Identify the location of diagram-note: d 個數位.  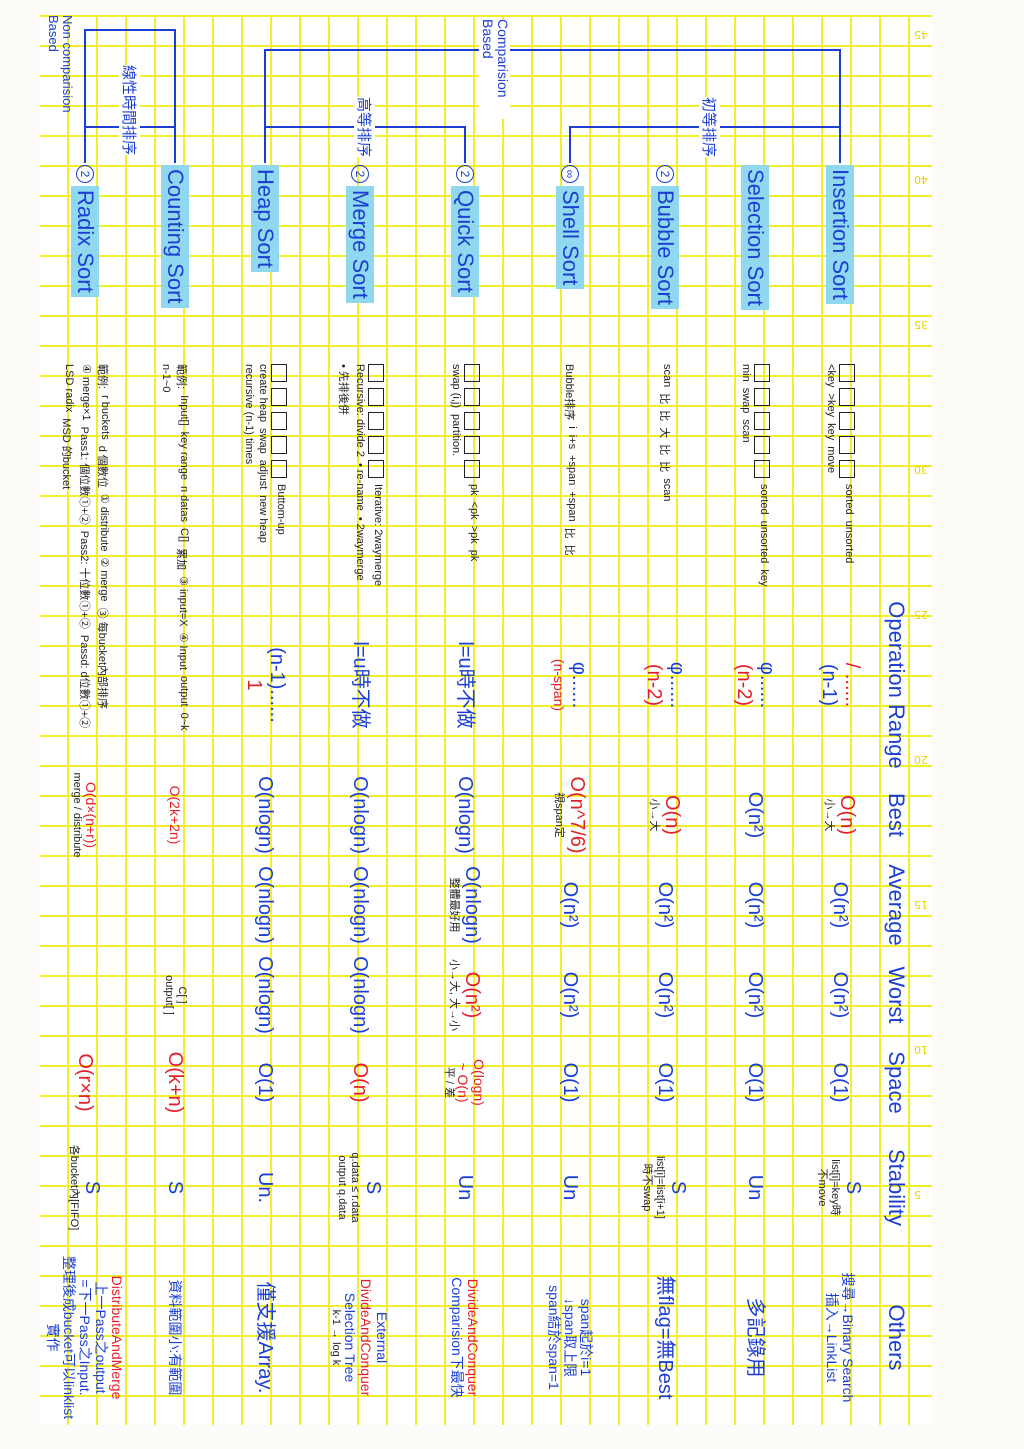
(102, 466).